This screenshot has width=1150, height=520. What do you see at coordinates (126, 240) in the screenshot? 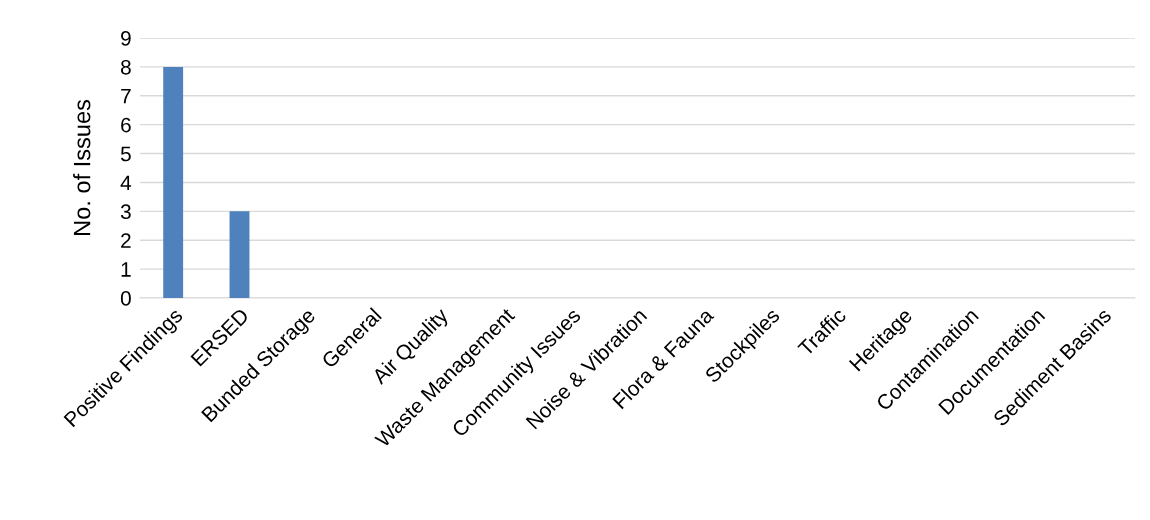
I see `y-tick-label: 2` at bounding box center [126, 240].